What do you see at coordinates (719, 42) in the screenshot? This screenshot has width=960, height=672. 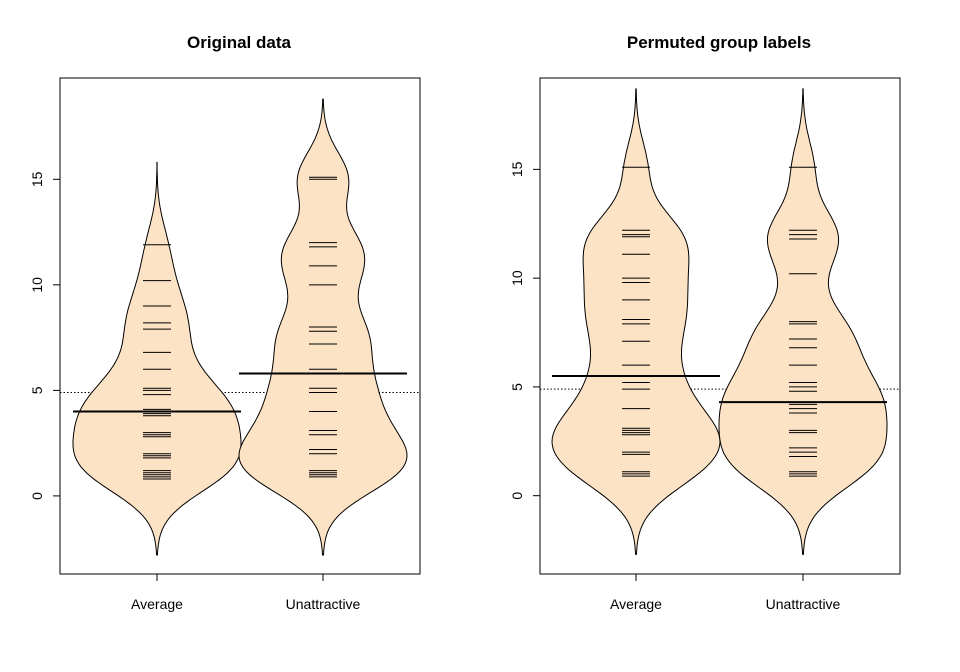 I see `chart-title: Permuted group labels` at bounding box center [719, 42].